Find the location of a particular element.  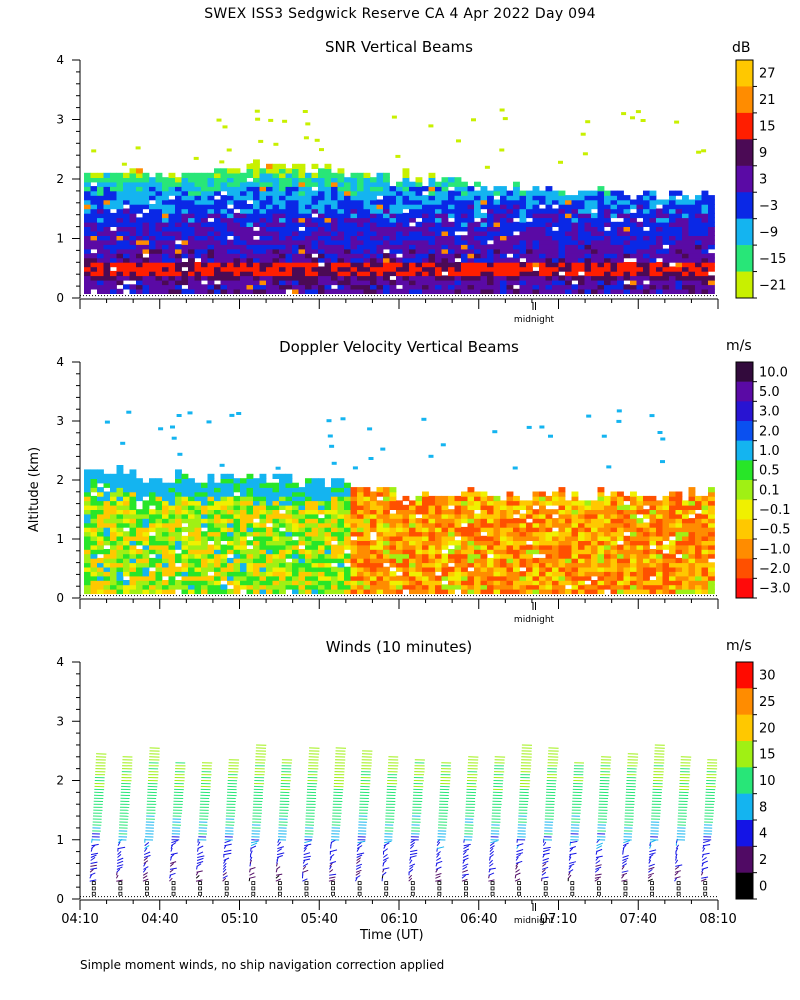

colorbar-label: 25 is located at coordinates (767, 702).